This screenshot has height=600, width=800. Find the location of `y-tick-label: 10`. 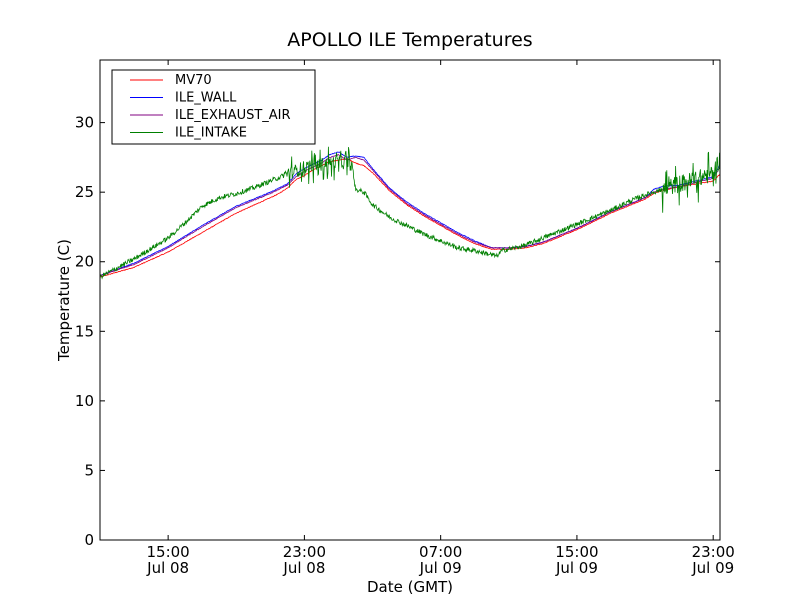

y-tick-label: 10 is located at coordinates (84, 401).